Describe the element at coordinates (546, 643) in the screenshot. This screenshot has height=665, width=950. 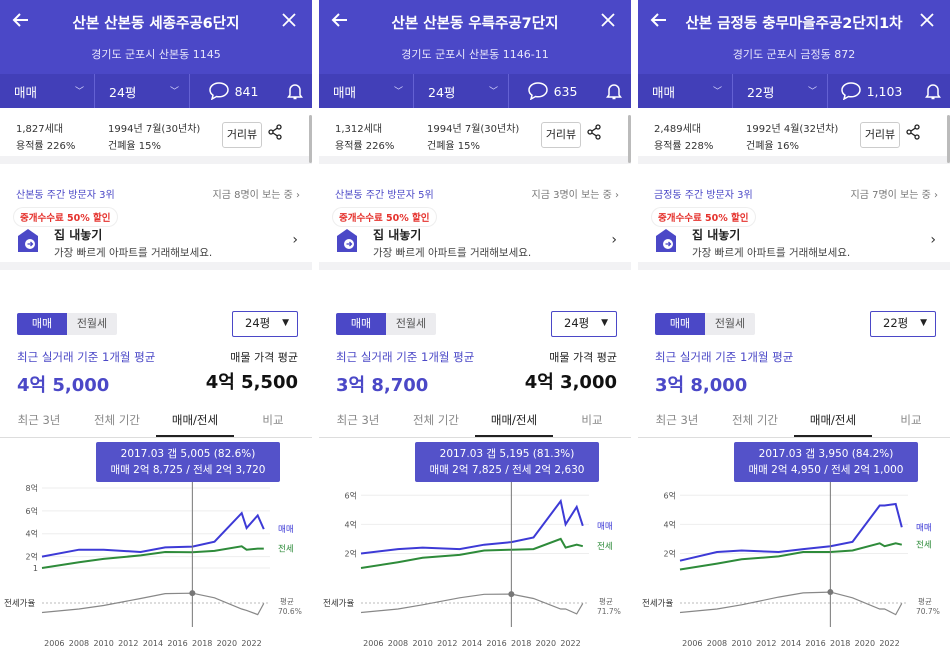
I see `x-tick-label: 2020` at that location.